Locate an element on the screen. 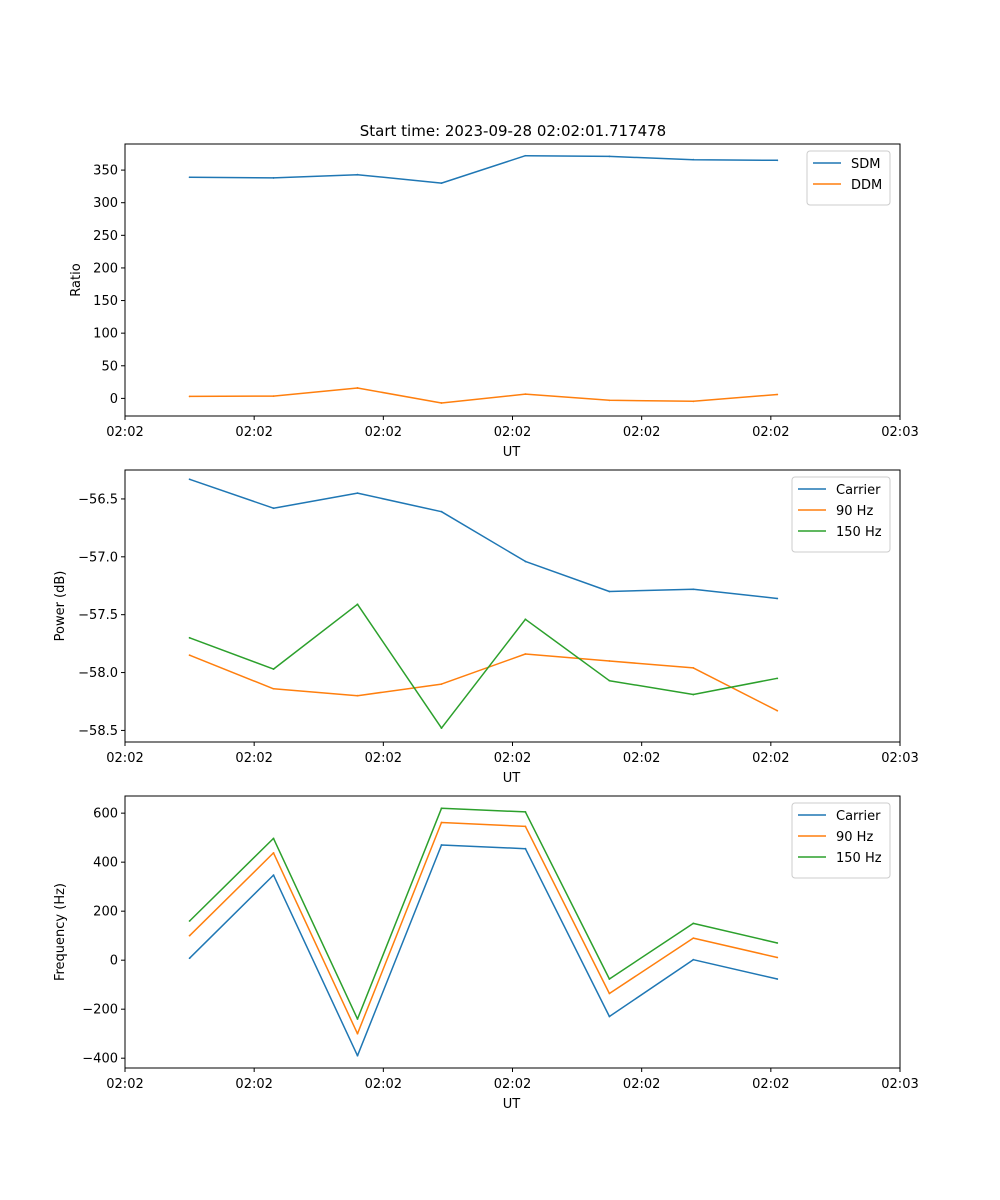 The height and width of the screenshot is (1200, 1000). y-axis-label: Power (dB) is located at coordinates (60, 606).